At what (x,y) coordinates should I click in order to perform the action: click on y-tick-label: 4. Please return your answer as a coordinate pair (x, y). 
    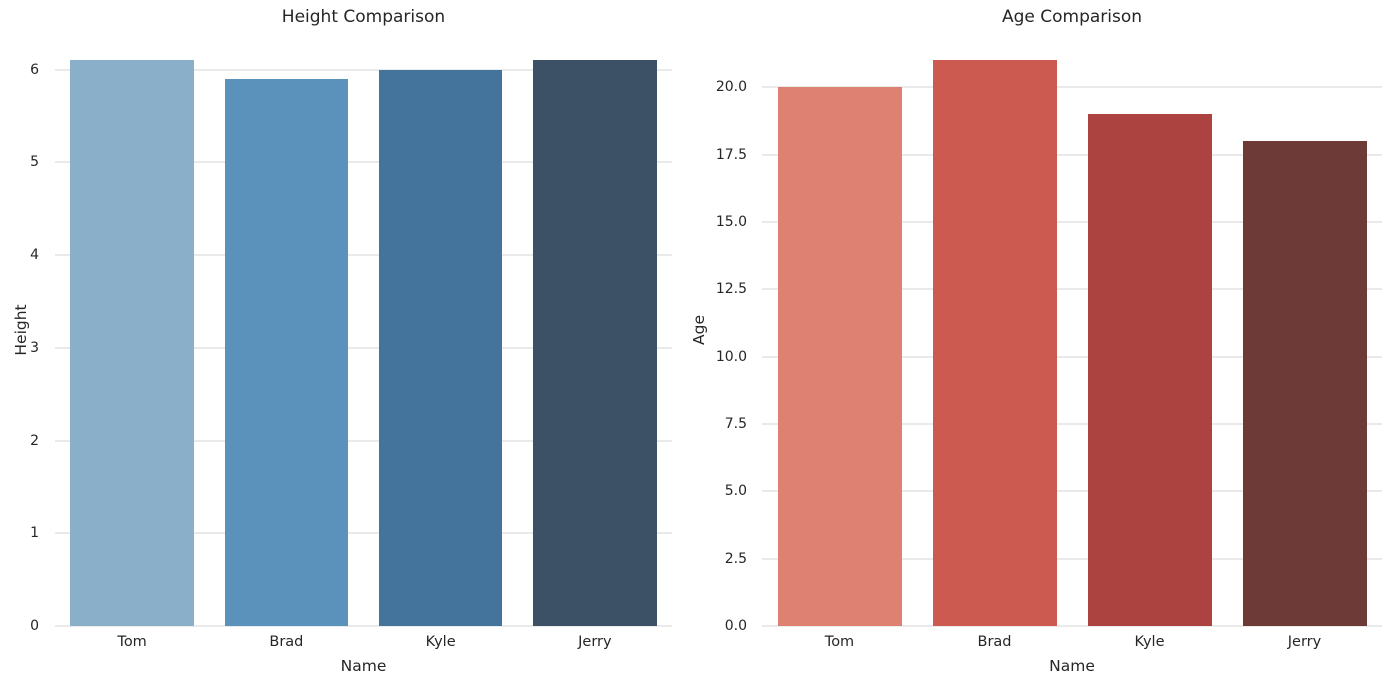
    Looking at the image, I should click on (34, 255).